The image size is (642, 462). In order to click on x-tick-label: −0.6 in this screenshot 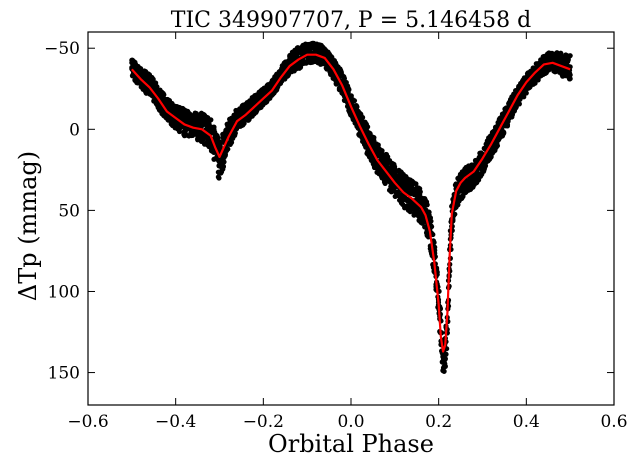, I will do `click(87, 422)`.